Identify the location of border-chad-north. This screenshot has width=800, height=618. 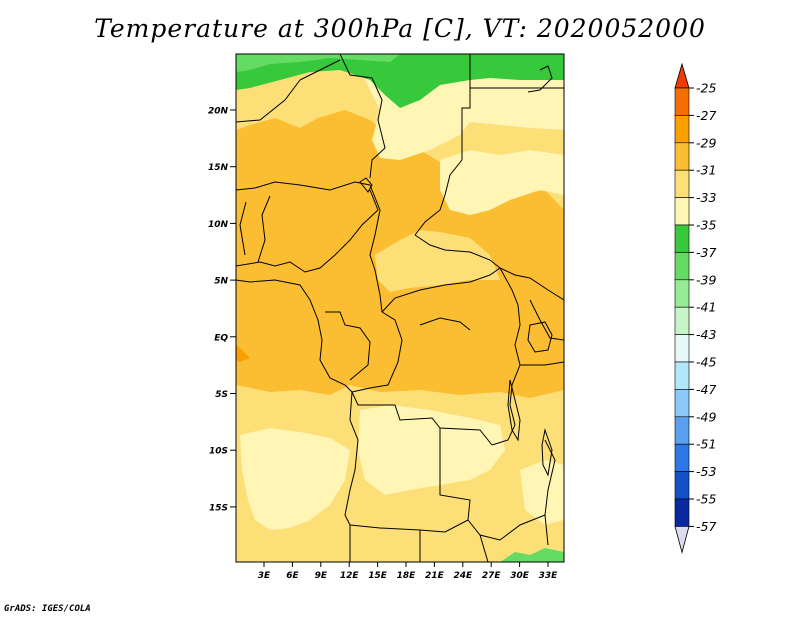
(362, 116).